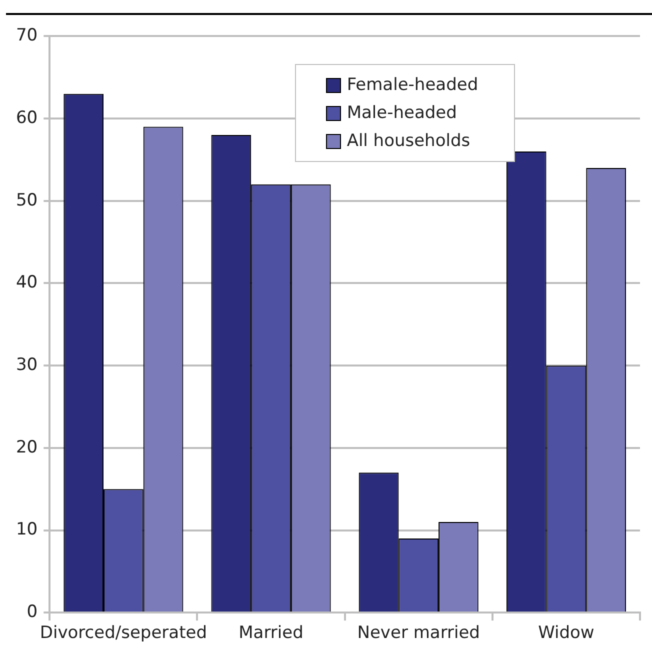  I want to click on legend-label: All households, so click(408, 141).